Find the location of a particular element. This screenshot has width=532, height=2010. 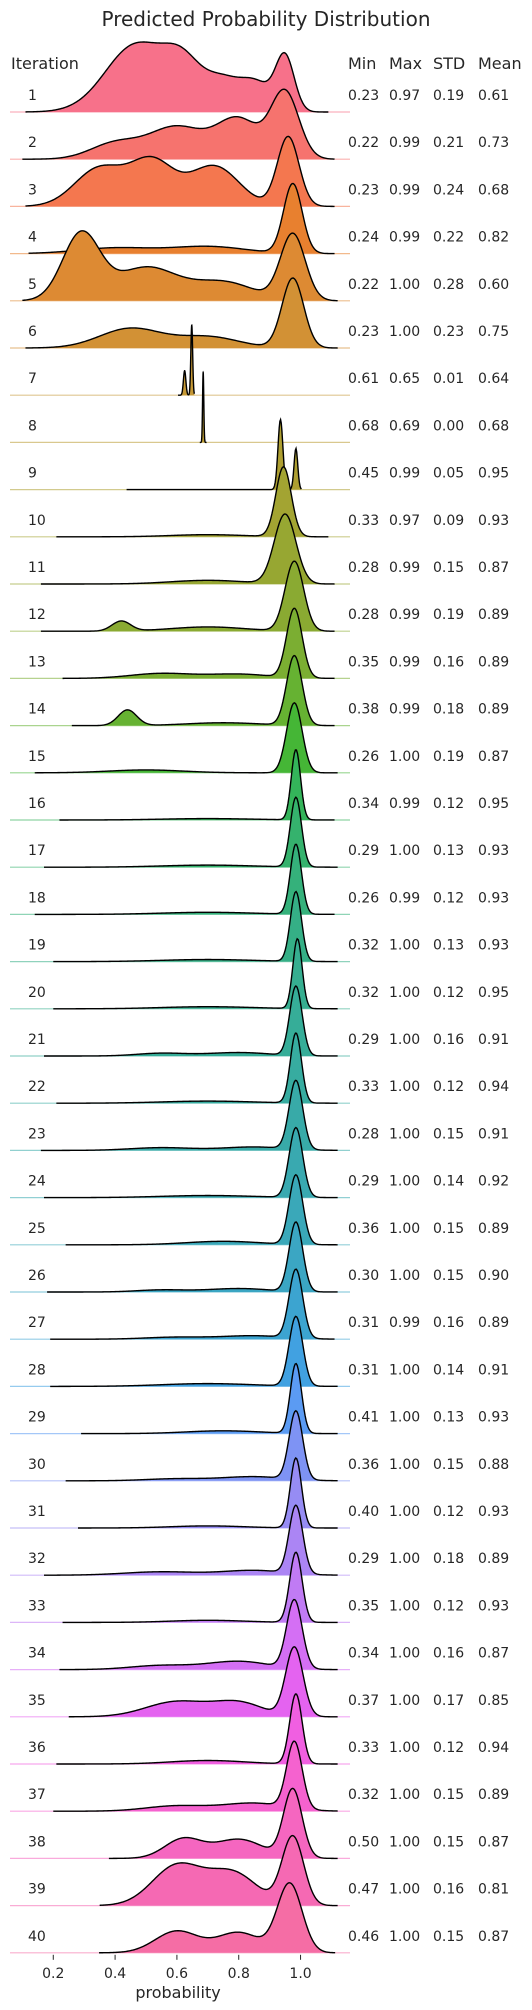

ridge-row: 7 0.61 0.65 0.01 0.64 is located at coordinates (259, 360).